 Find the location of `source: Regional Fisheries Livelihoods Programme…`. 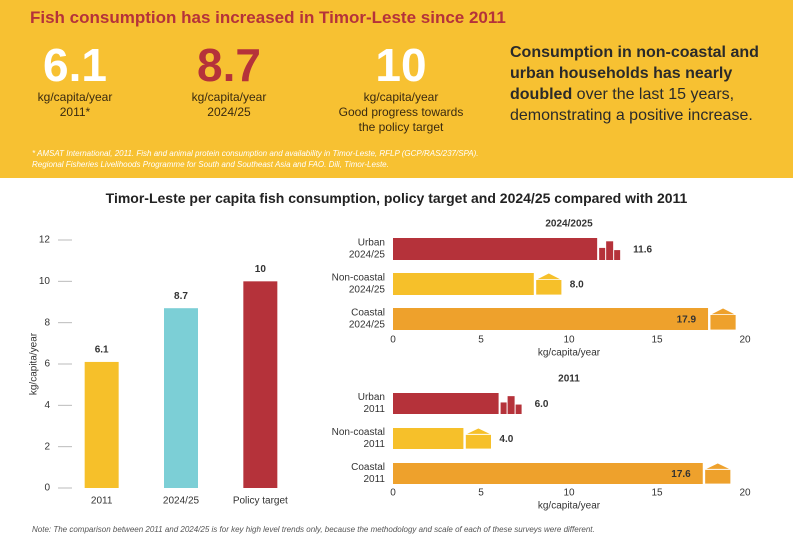

source: Regional Fisheries Livelihoods Programme… is located at coordinates (210, 164).